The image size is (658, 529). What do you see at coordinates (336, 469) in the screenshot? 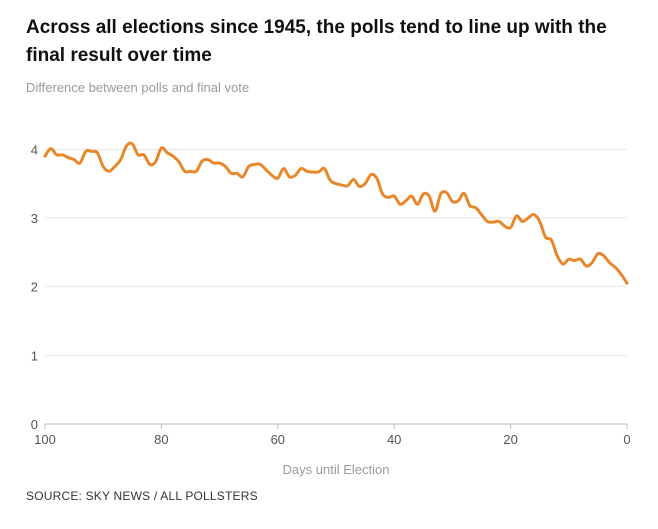
I see `x-axis-title: Days until Election` at bounding box center [336, 469].